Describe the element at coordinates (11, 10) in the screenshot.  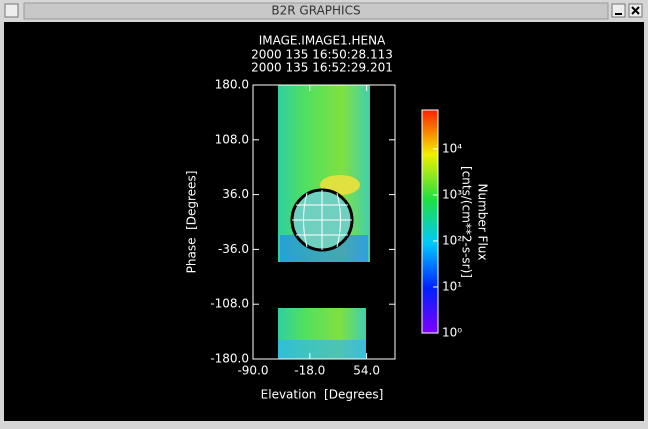
I see `window-menu` at that location.